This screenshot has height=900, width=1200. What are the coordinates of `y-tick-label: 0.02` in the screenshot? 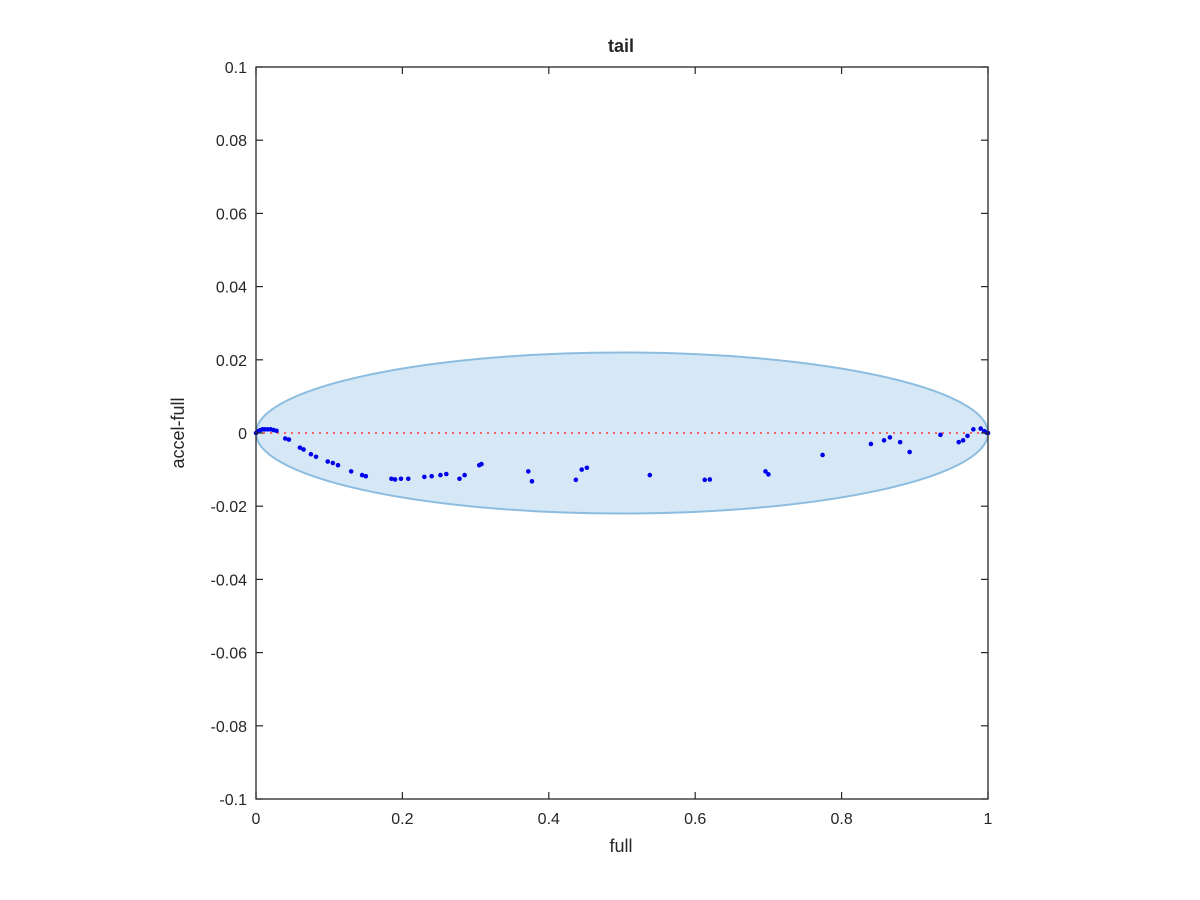 It's located at (231, 361).